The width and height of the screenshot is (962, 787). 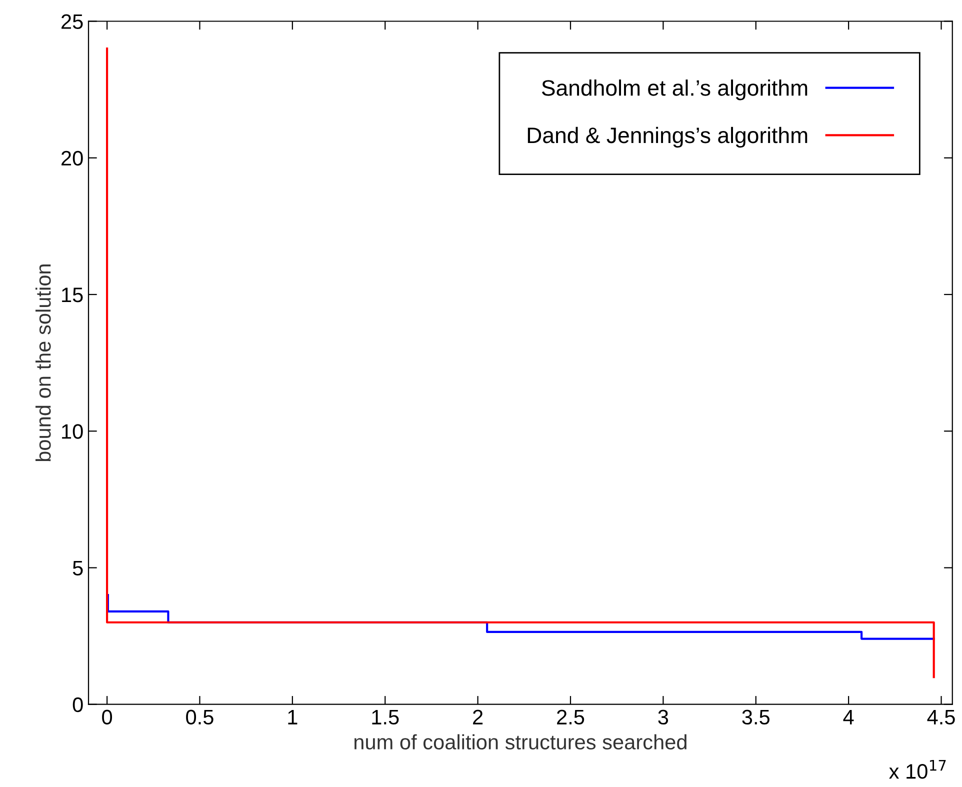 What do you see at coordinates (200, 717) in the screenshot?
I see `x-tick-label: 0.5` at bounding box center [200, 717].